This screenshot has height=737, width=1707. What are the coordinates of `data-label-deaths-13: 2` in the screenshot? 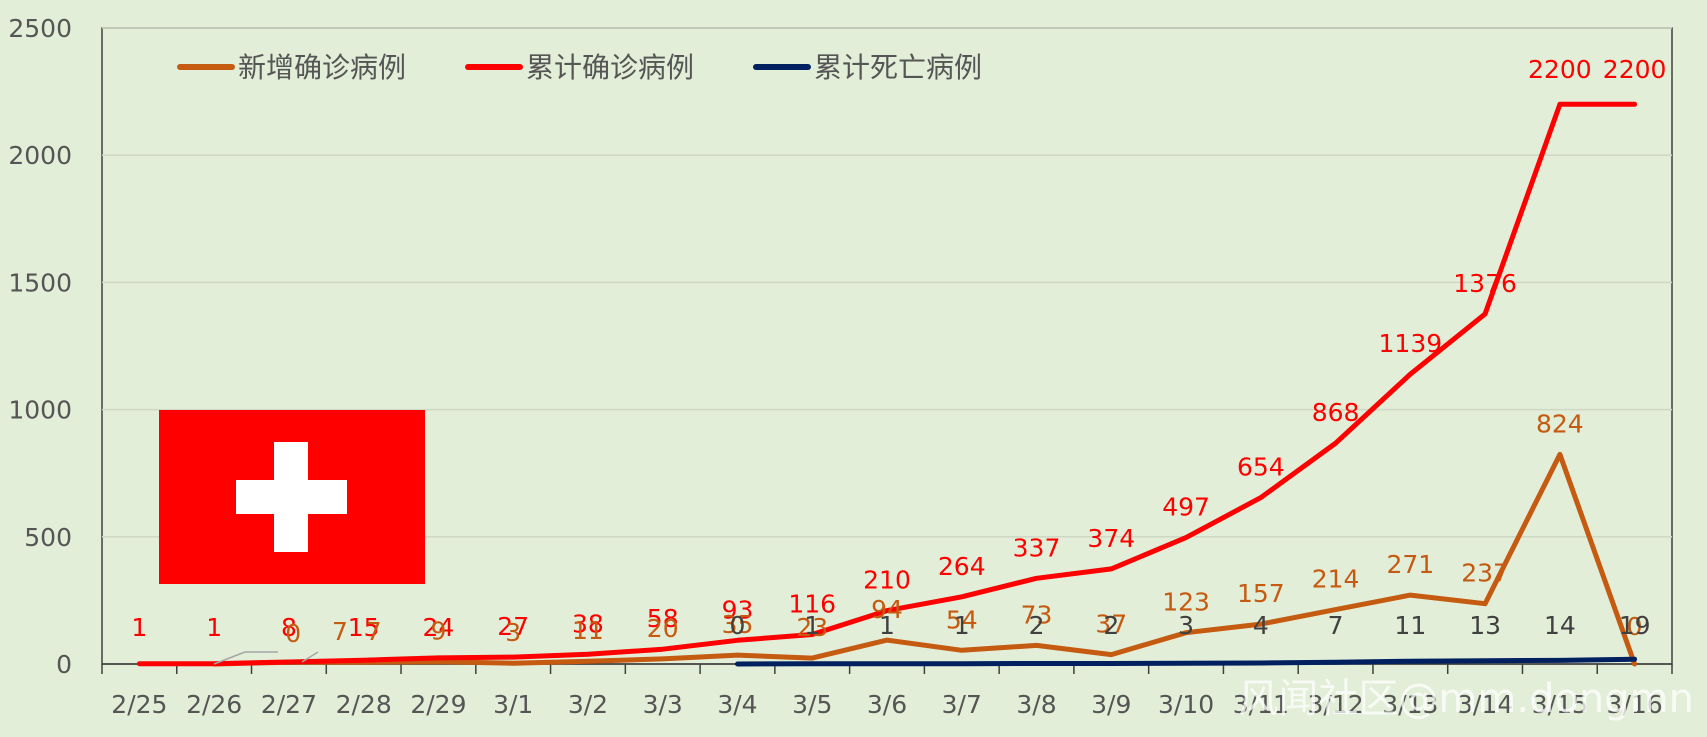 It's located at (1111, 625).